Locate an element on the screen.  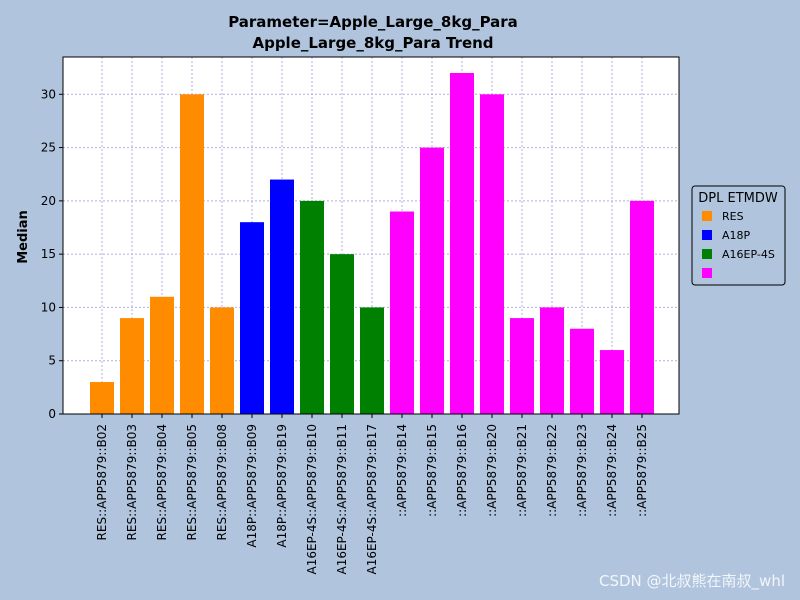
y-tick-label: 5 is located at coordinates (52, 361).